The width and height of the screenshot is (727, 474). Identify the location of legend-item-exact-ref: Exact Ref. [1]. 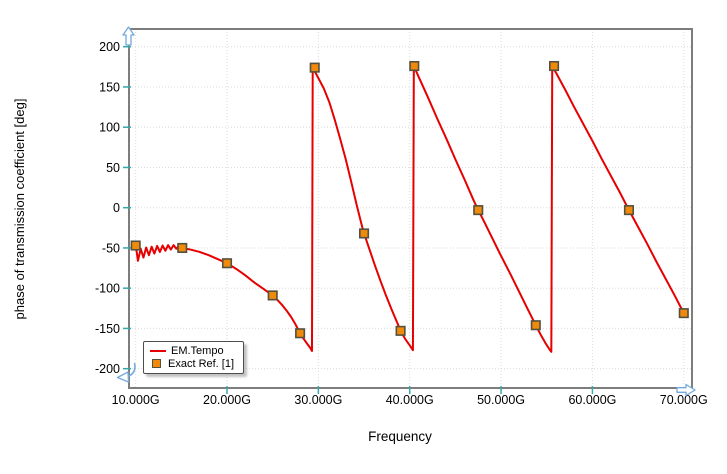
(193, 363).